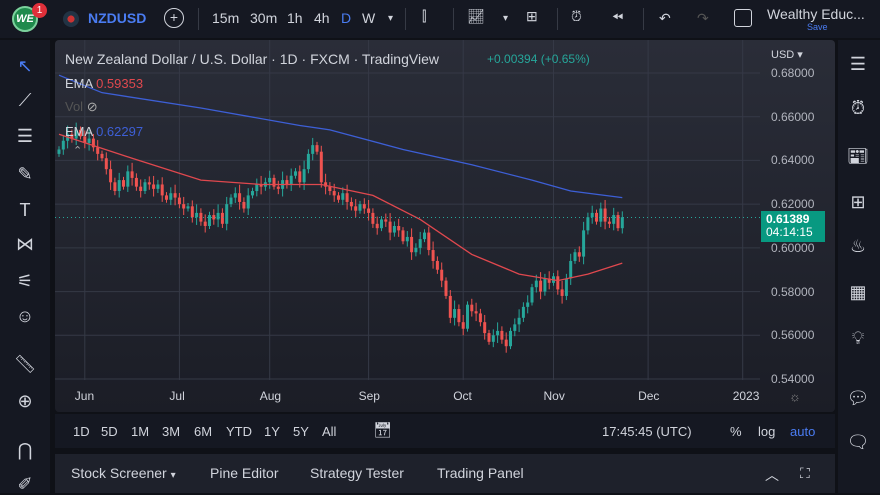 This screenshot has height=495, width=880. I want to click on add-list-icon: ⊞, so click(858, 202).